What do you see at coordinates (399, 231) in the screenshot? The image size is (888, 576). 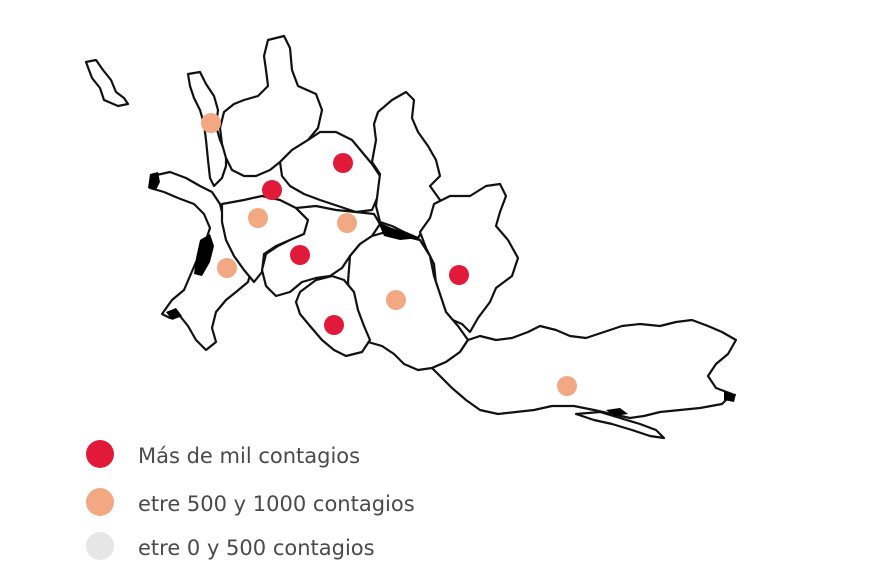 I see `lake-center` at bounding box center [399, 231].